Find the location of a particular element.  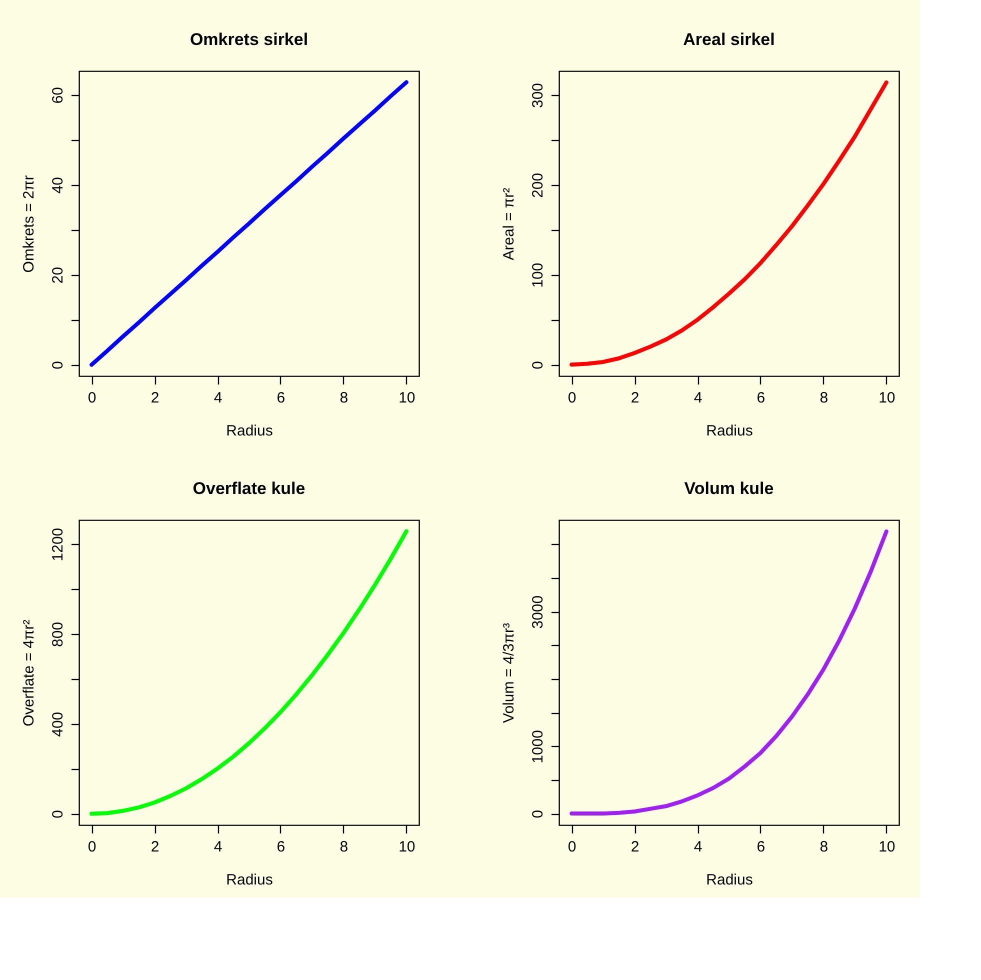

y-tick-label: 20 is located at coordinates (58, 275).